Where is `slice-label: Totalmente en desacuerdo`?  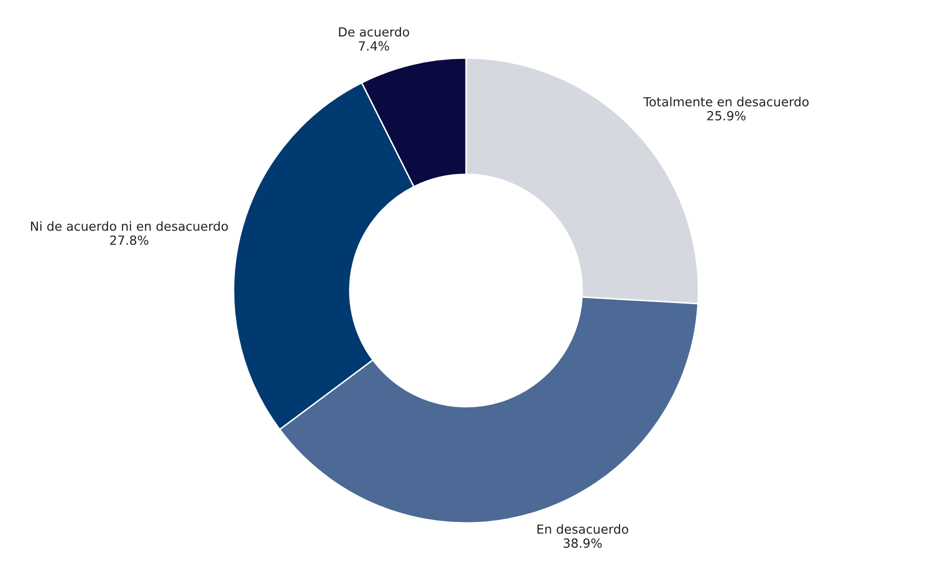
slice-label: Totalmente en desacuerdo is located at coordinates (726, 101).